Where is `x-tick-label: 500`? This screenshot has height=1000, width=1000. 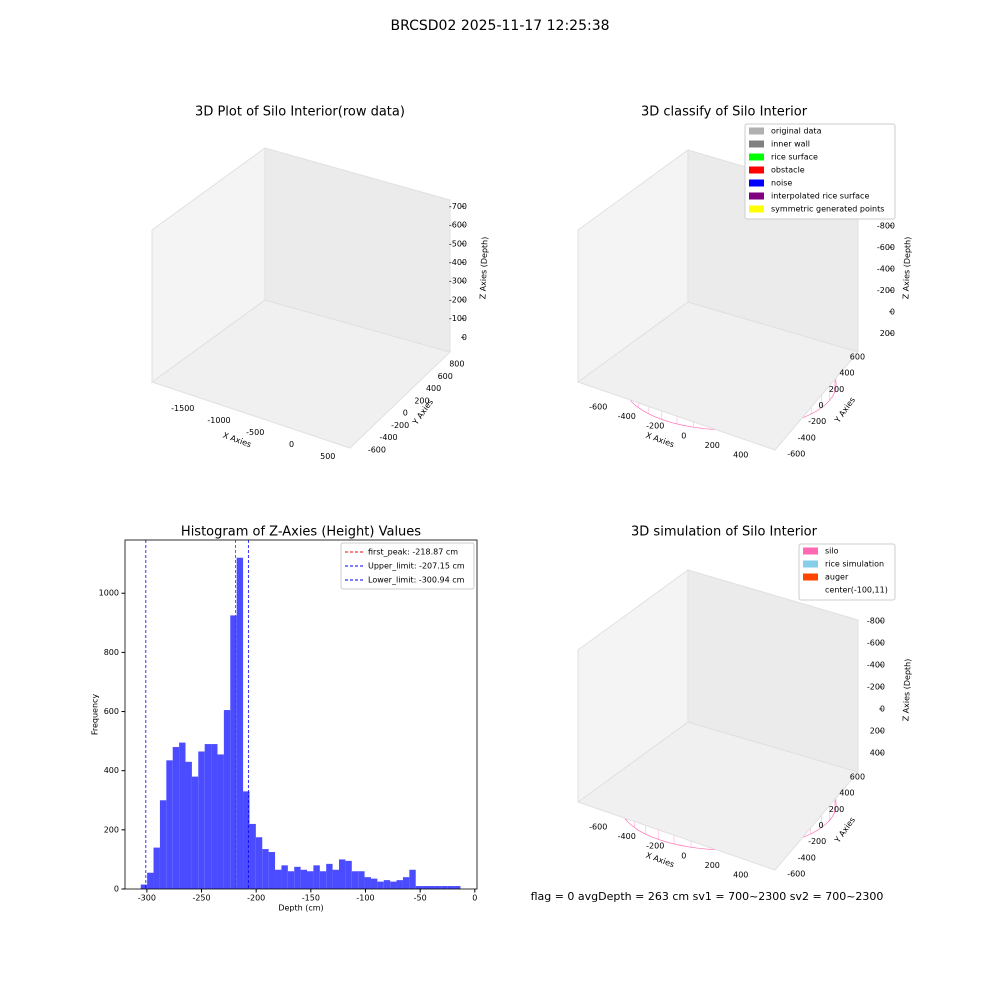 x-tick-label: 500 is located at coordinates (327, 456).